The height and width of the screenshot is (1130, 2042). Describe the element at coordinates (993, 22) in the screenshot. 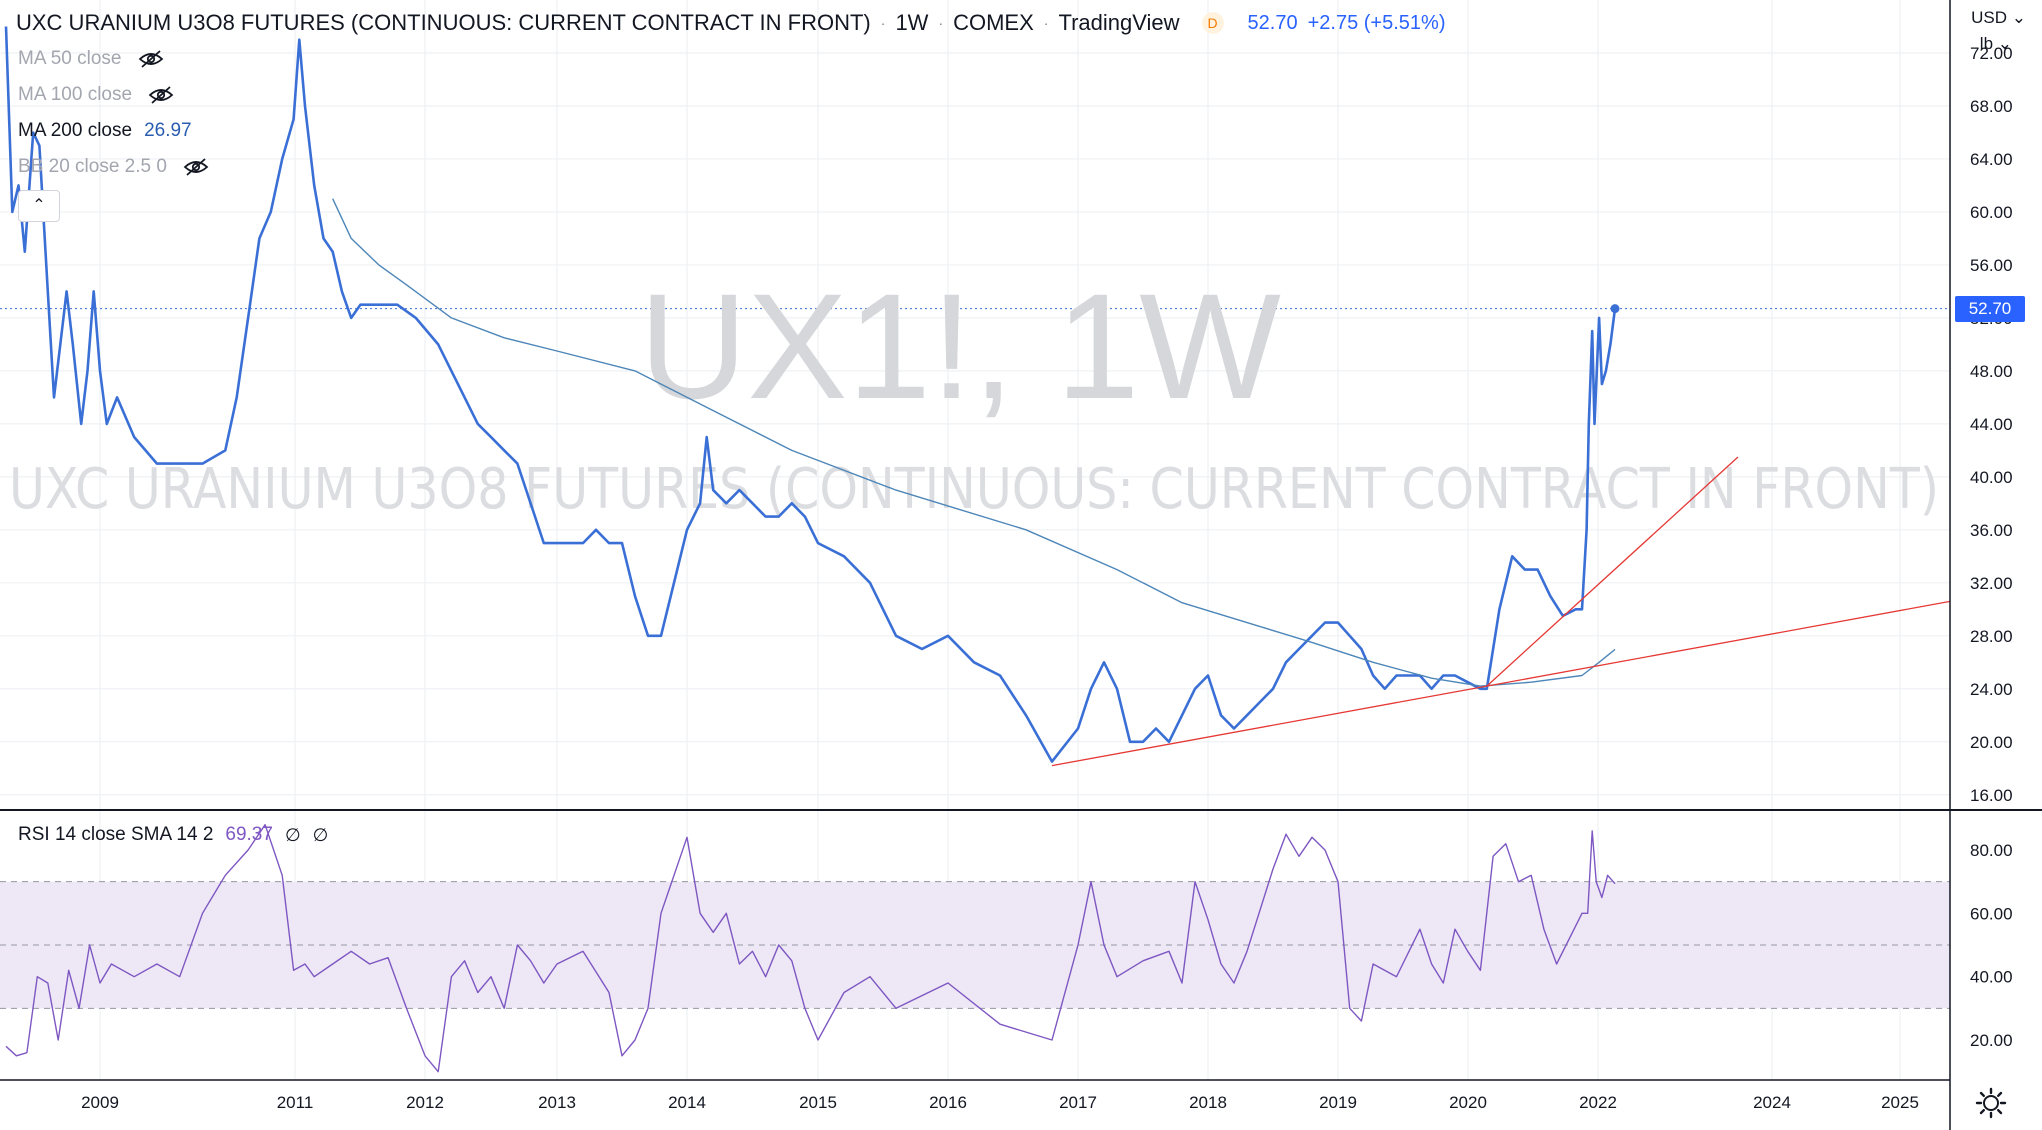

I see `exchange-label: COMEX` at that location.